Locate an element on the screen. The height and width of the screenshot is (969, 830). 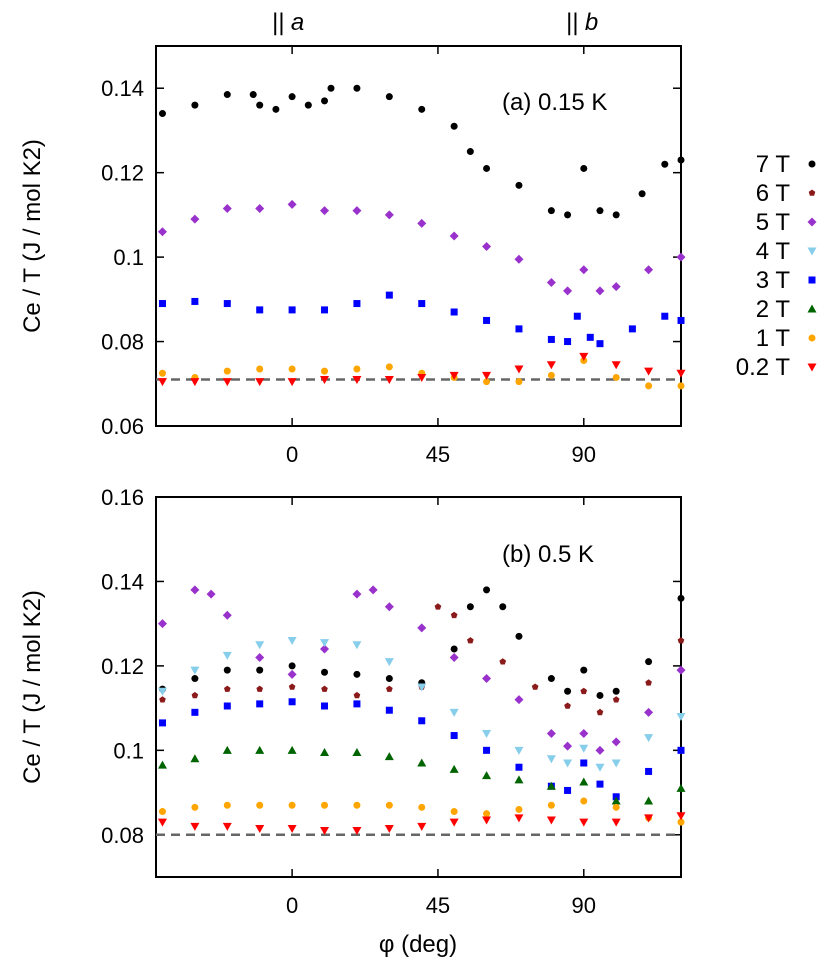
legend-label: 5 T is located at coordinates (773, 222).